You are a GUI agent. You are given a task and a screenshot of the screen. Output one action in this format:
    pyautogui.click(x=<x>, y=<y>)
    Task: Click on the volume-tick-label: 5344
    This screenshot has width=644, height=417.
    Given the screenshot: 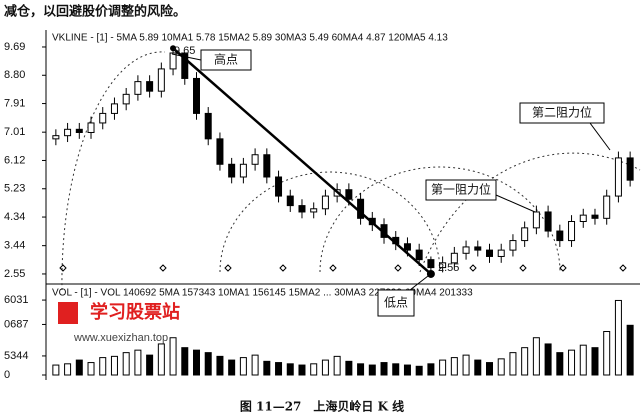 What is the action you would take?
    pyautogui.click(x=16, y=356)
    